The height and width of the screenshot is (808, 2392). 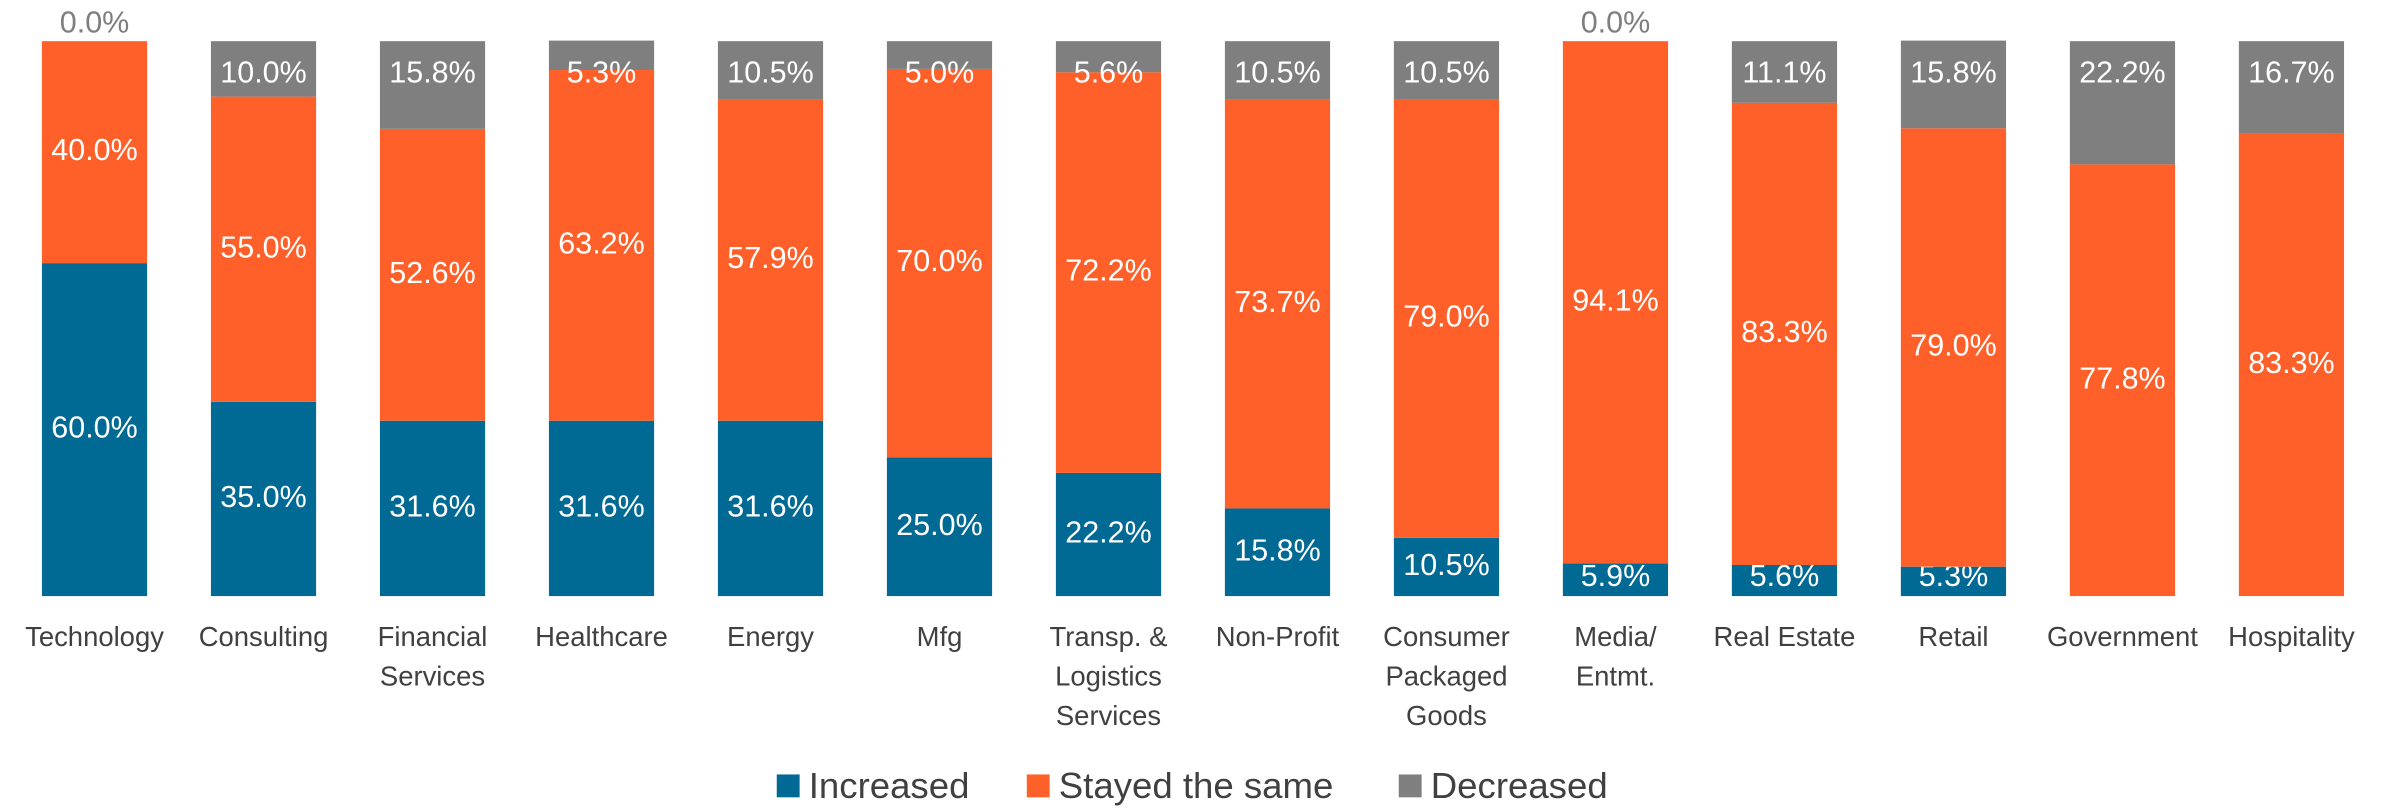 I want to click on data-label: 63.2%, so click(x=601, y=243).